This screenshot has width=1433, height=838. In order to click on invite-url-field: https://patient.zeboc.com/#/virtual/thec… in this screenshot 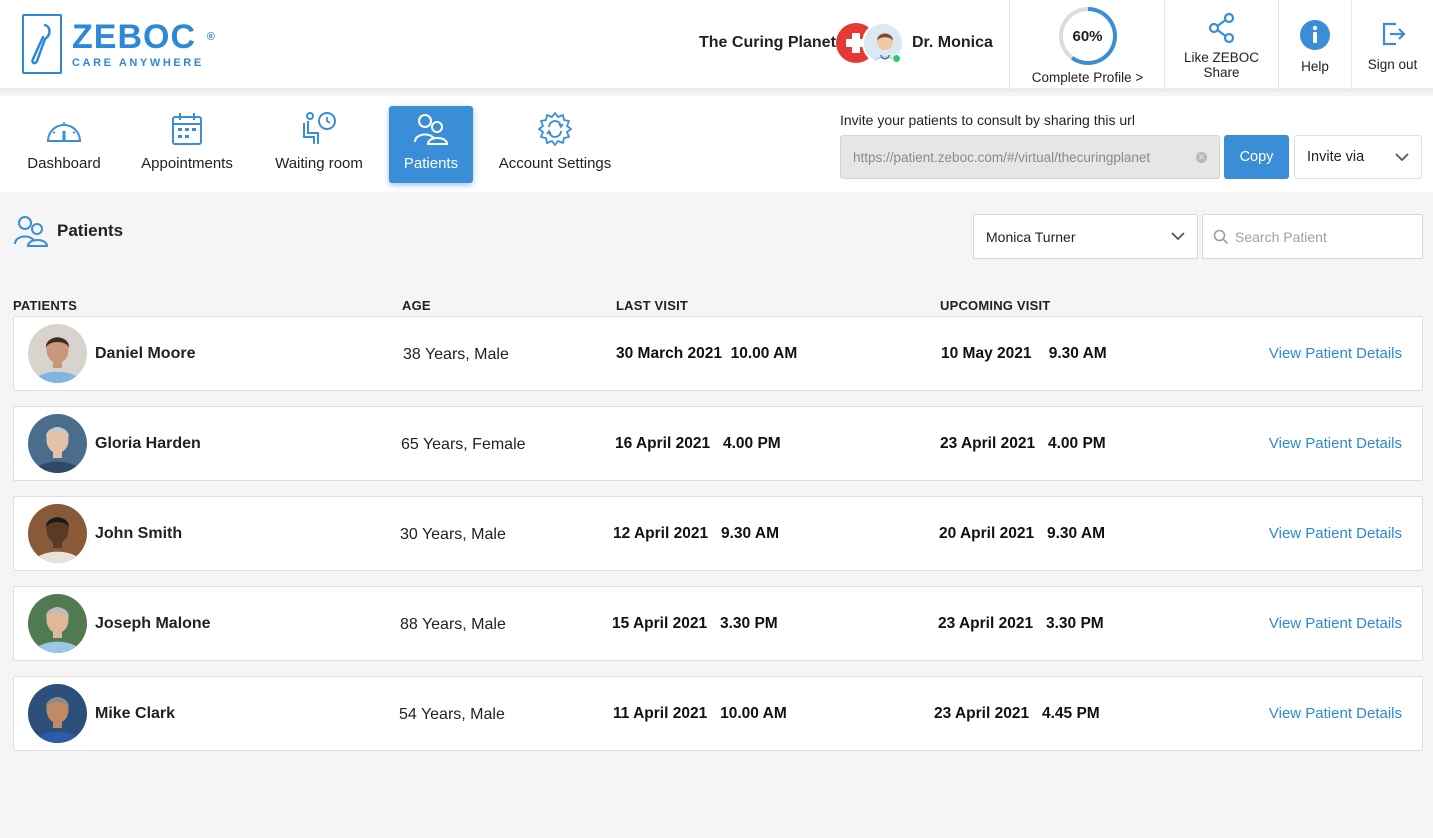, I will do `click(1030, 157)`.